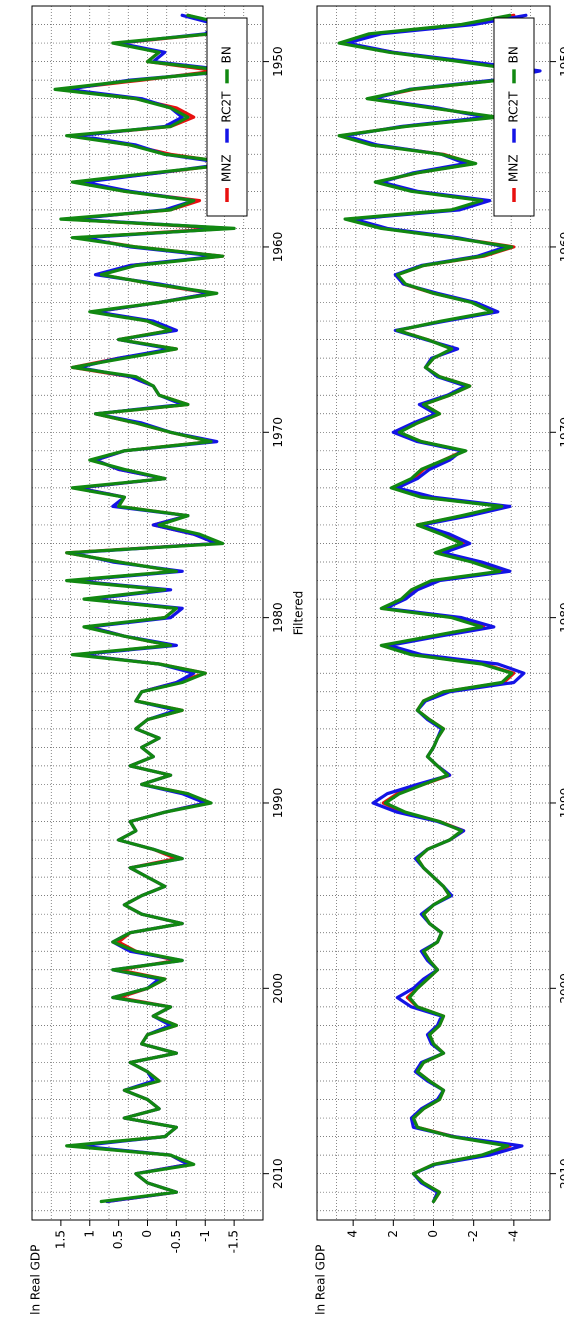  What do you see at coordinates (234, 1241) in the screenshot?
I see `y-tick-label: -1.5` at bounding box center [234, 1241].